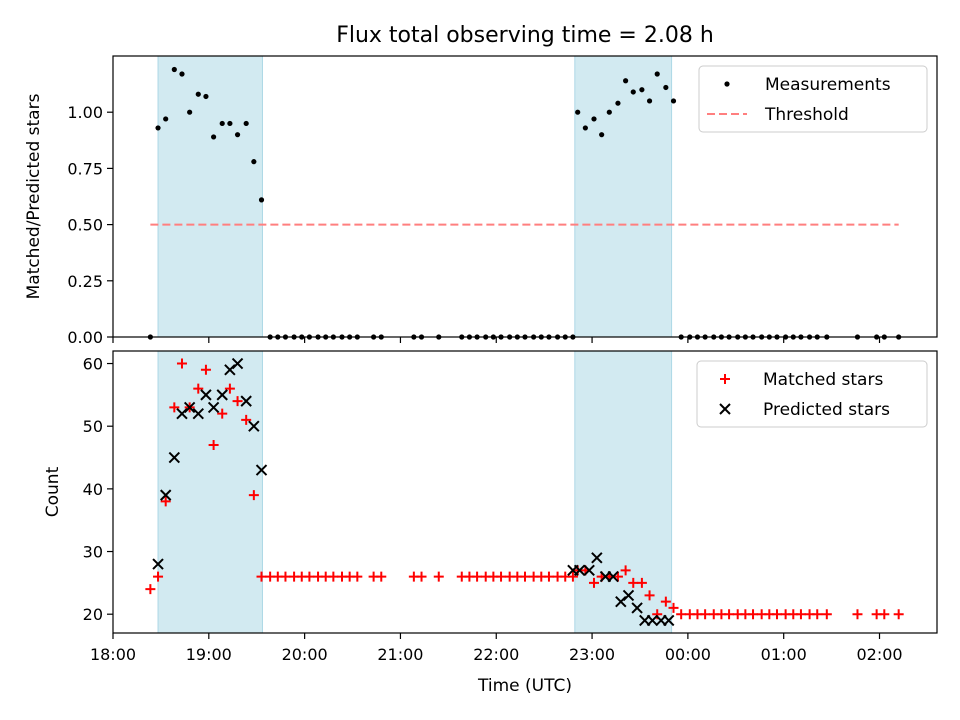 Image resolution: width=960 pixels, height=720 pixels. What do you see at coordinates (525, 35) in the screenshot?
I see `chart-title: Flux total observing time = 2.08 h` at bounding box center [525, 35].